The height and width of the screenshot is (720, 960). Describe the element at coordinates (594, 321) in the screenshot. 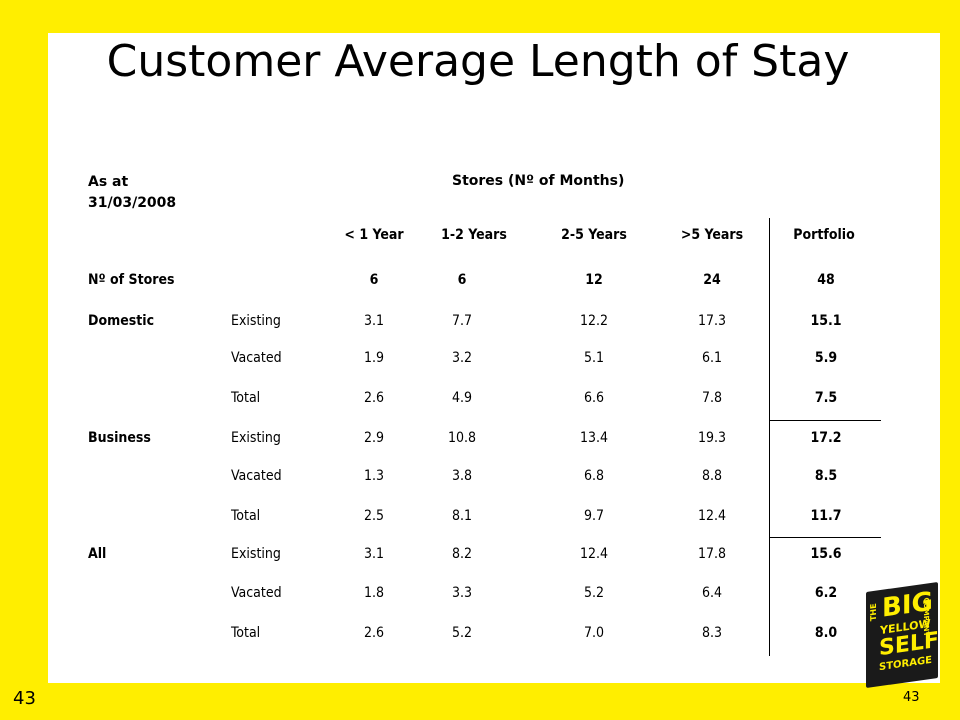

I see `table-cell: 12.2` at that location.